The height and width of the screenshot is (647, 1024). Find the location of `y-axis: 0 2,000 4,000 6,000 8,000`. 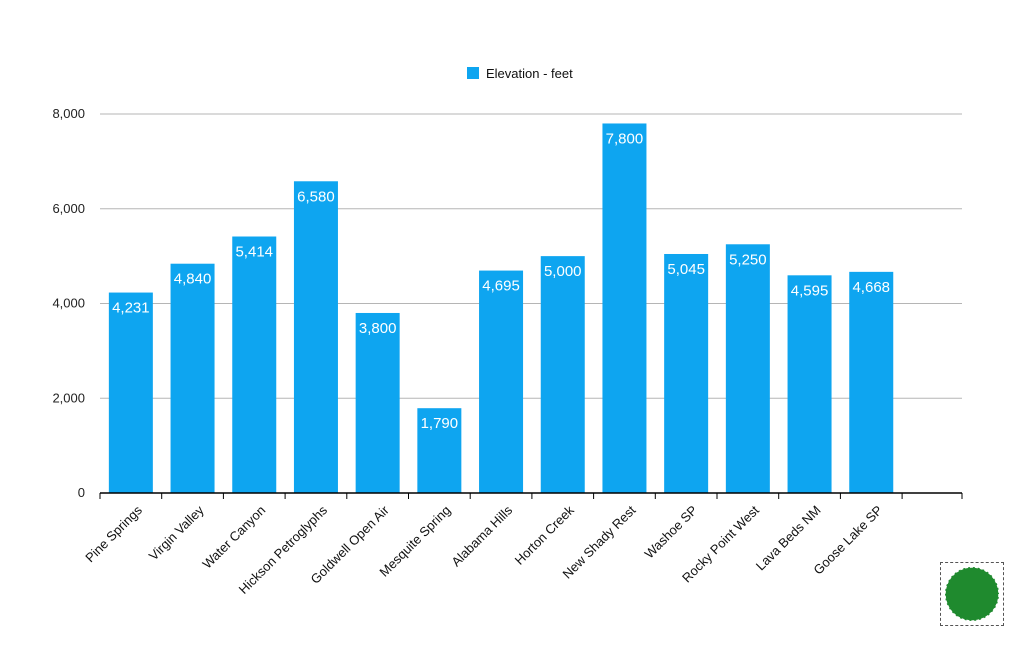

y-axis: 0 2,000 4,000 6,000 8,000 is located at coordinates (68, 303).